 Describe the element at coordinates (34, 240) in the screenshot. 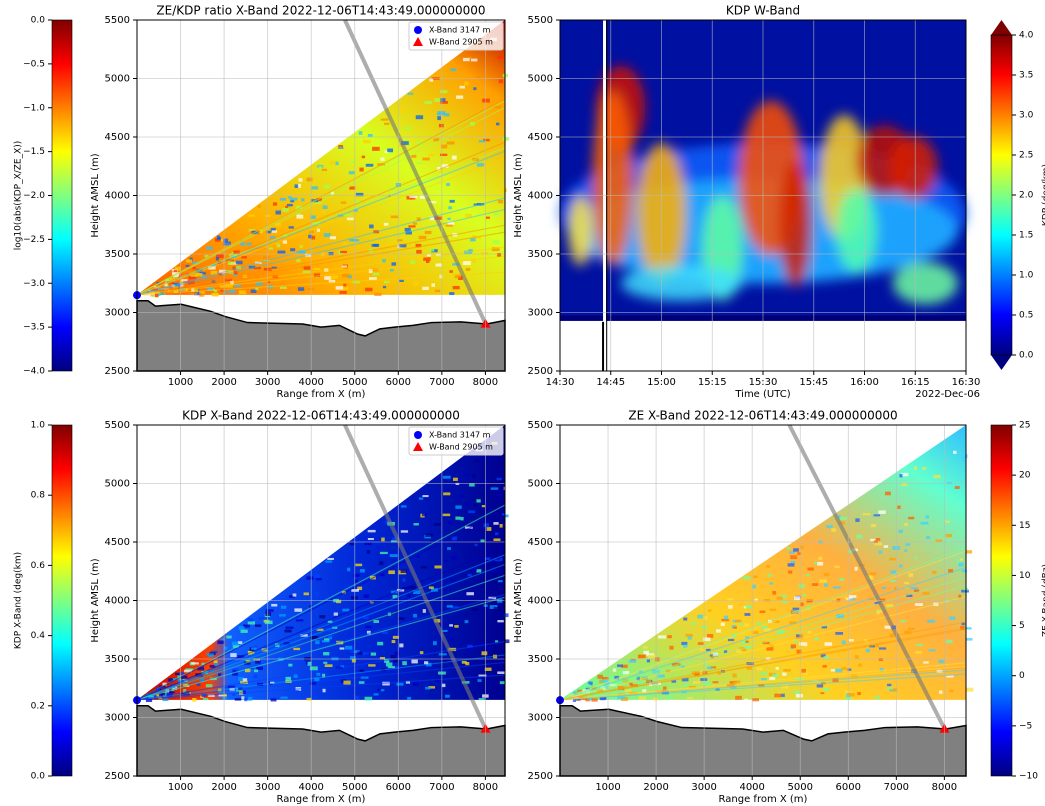

I see `colorbar-tick-label: −2.5` at that location.